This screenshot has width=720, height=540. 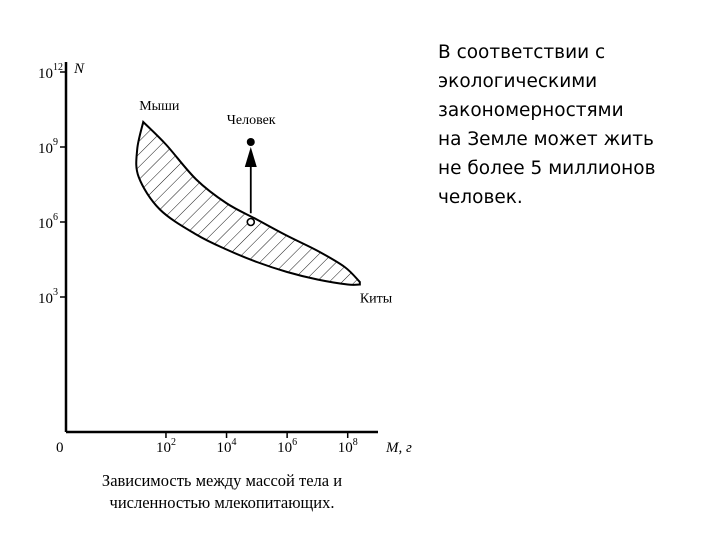 What do you see at coordinates (398, 448) in the screenshot?
I see `x-axis-label: M, г` at bounding box center [398, 448].